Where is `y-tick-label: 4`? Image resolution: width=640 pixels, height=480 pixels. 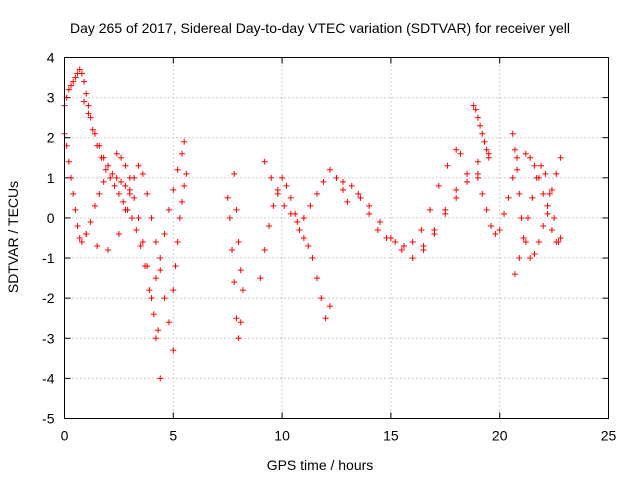
y-tick-label: 4 is located at coordinates (51, 58).